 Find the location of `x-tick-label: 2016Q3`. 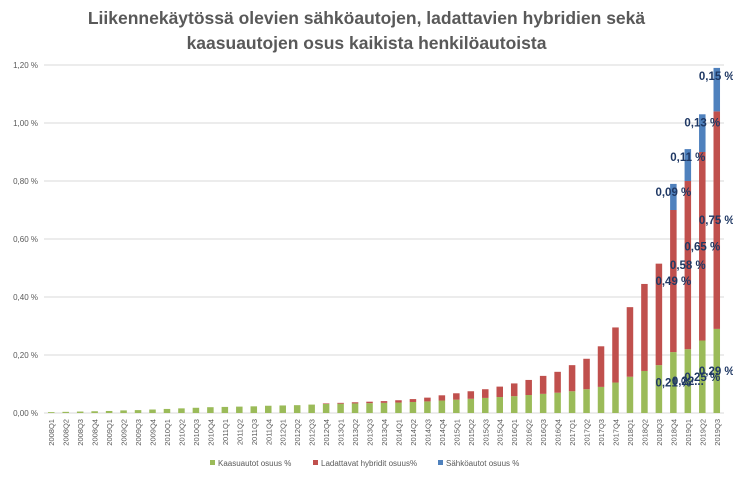

x-tick-label: 2016Q3 is located at coordinates (543, 432).